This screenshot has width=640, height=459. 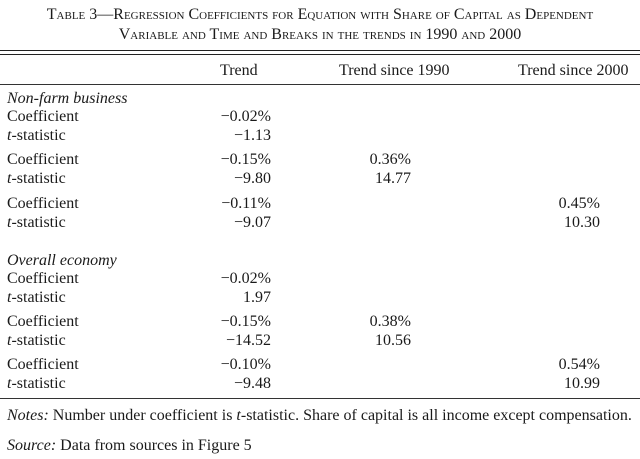 I want to click on cell-since-1990: 0.36%, so click(x=390, y=159).